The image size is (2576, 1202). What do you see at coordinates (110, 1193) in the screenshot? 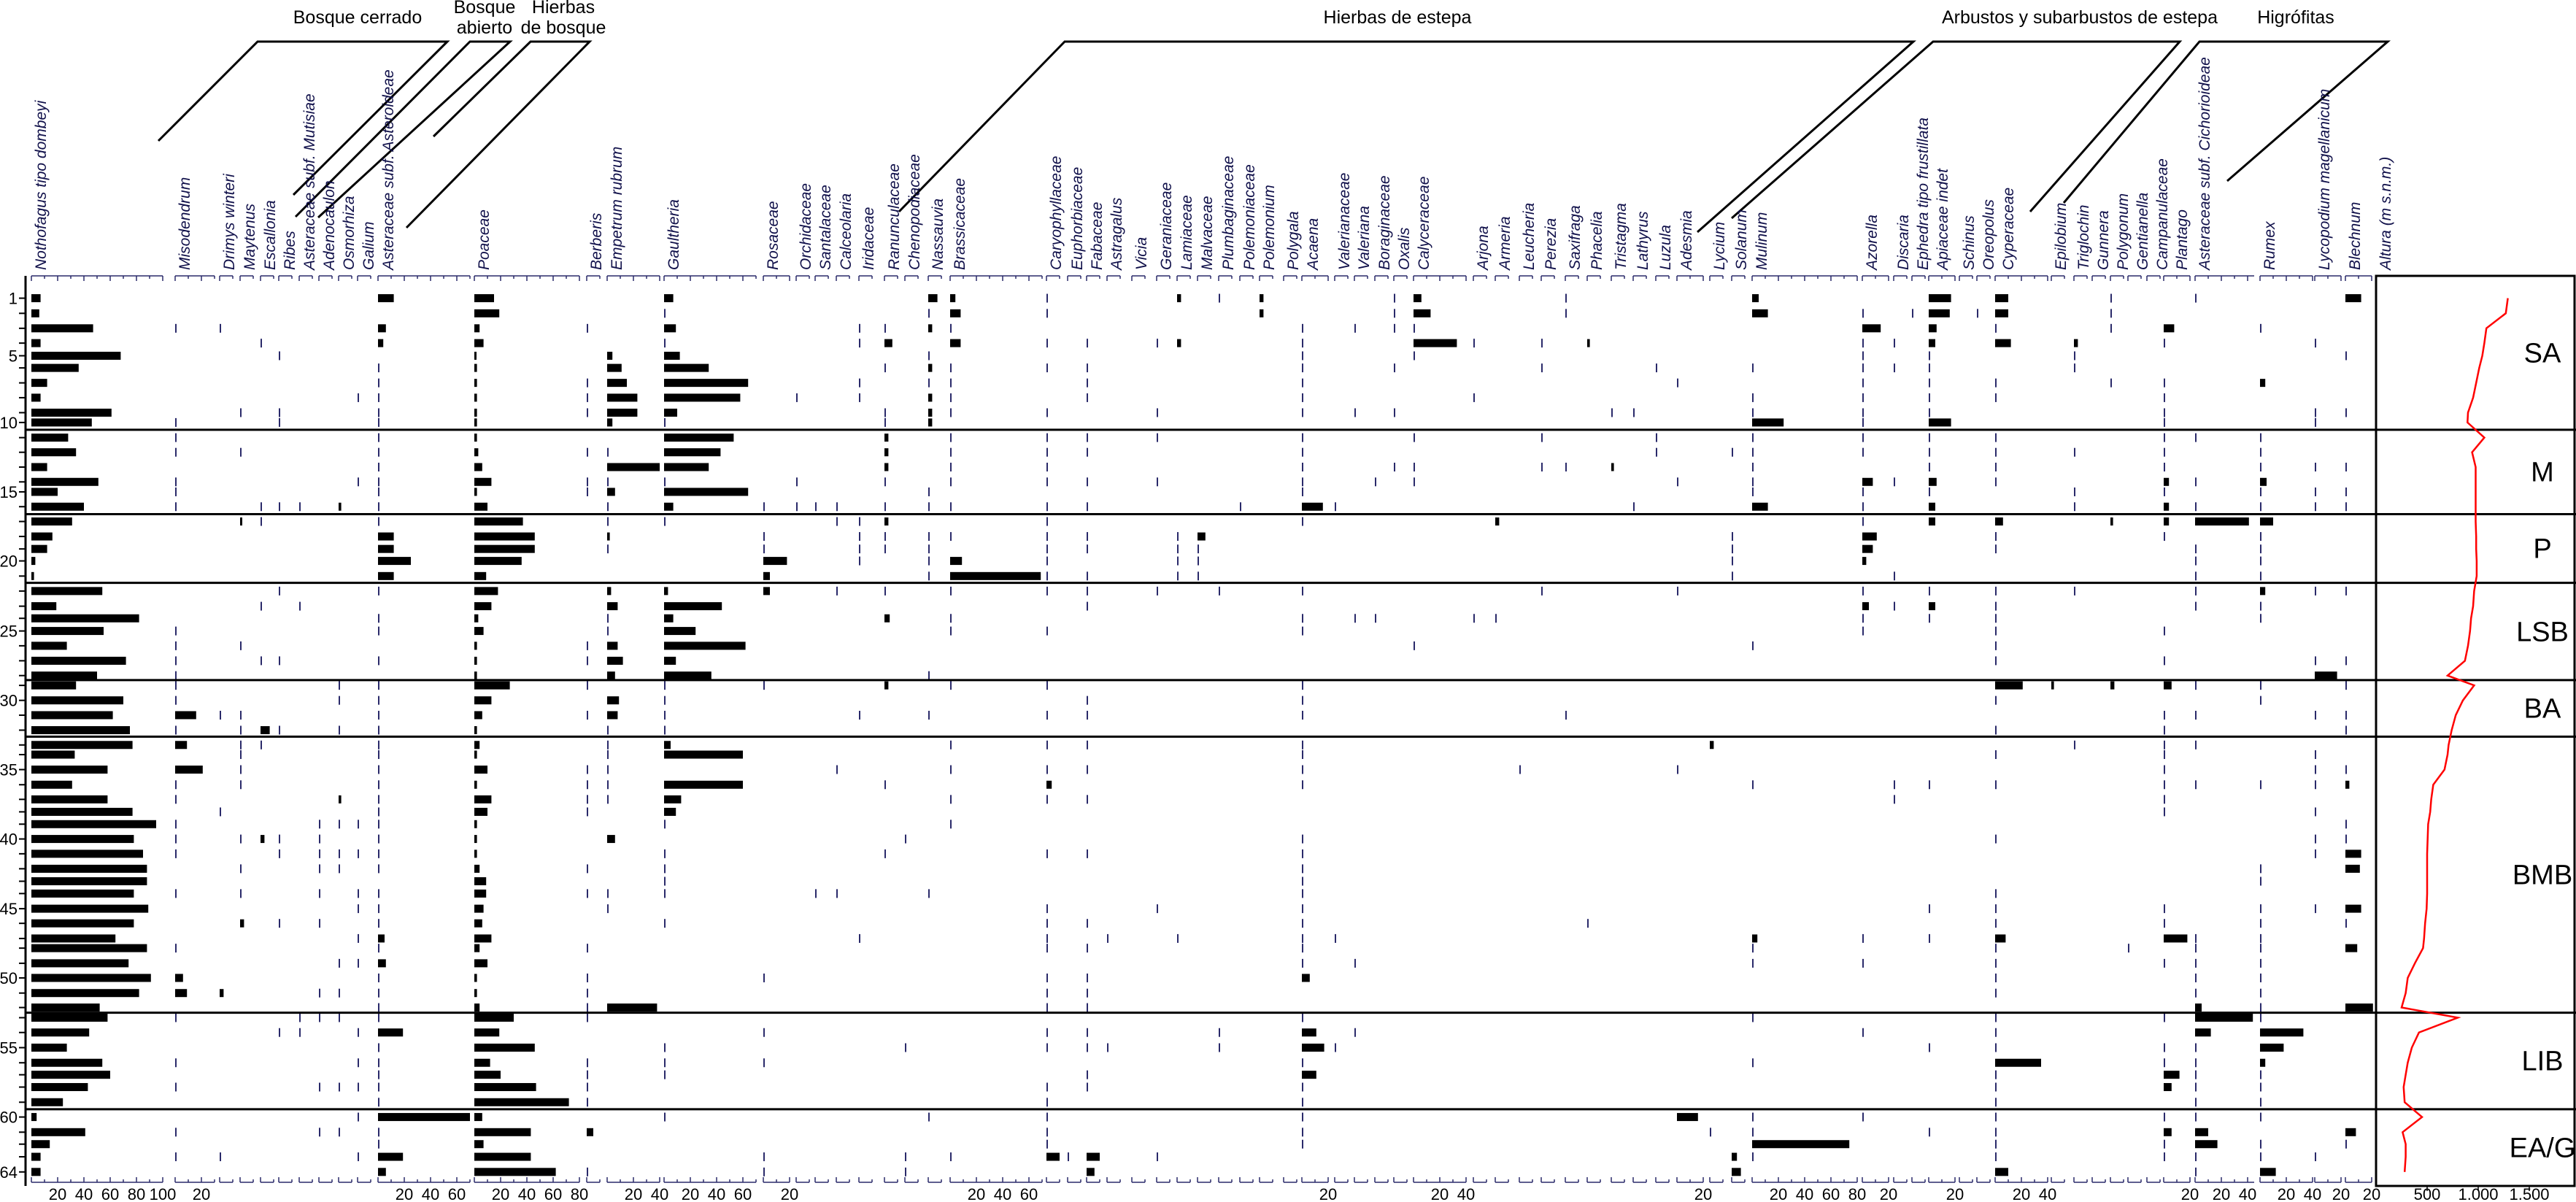
I see `tick-label: 60` at bounding box center [110, 1193].